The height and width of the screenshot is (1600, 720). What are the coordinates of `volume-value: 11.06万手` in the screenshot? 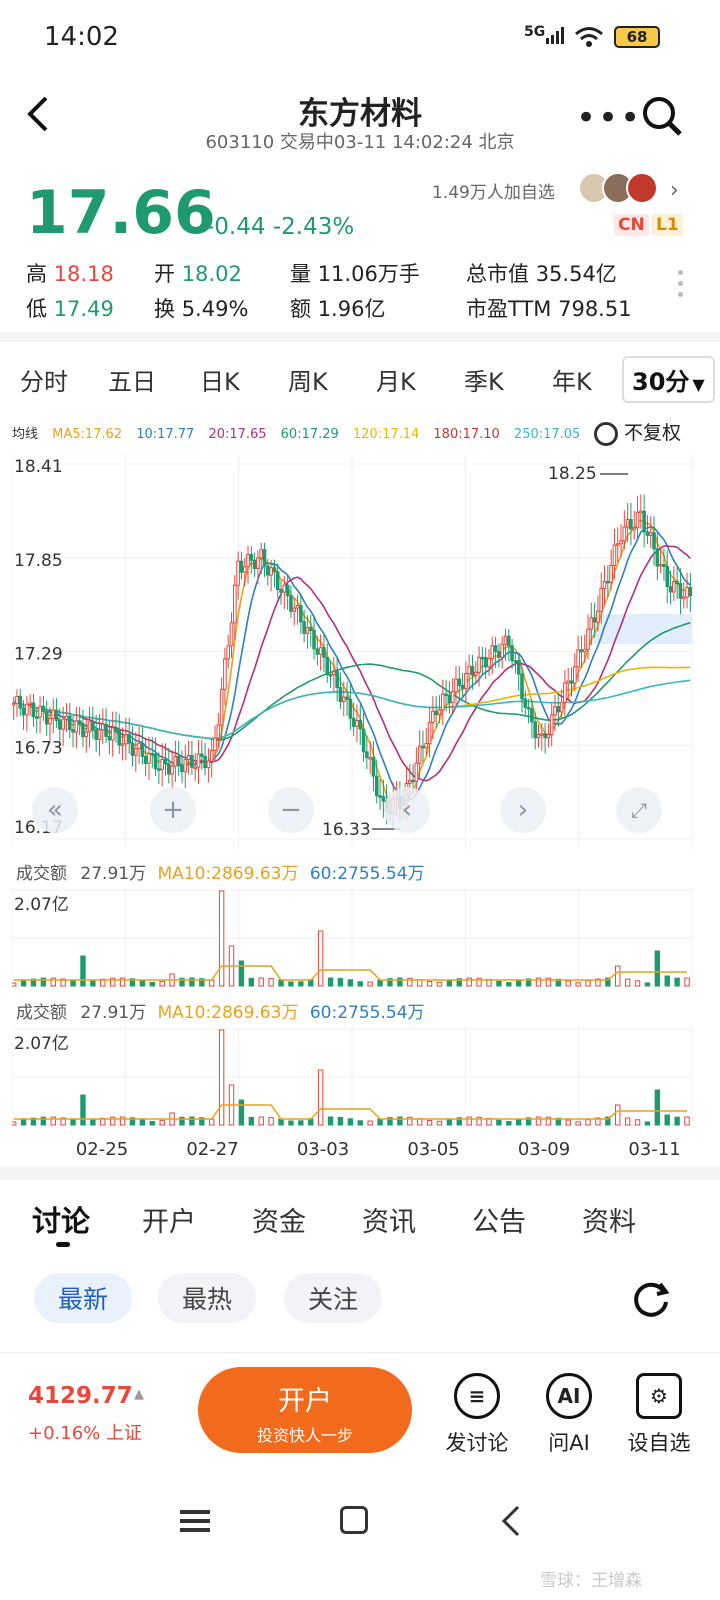 It's located at (368, 274).